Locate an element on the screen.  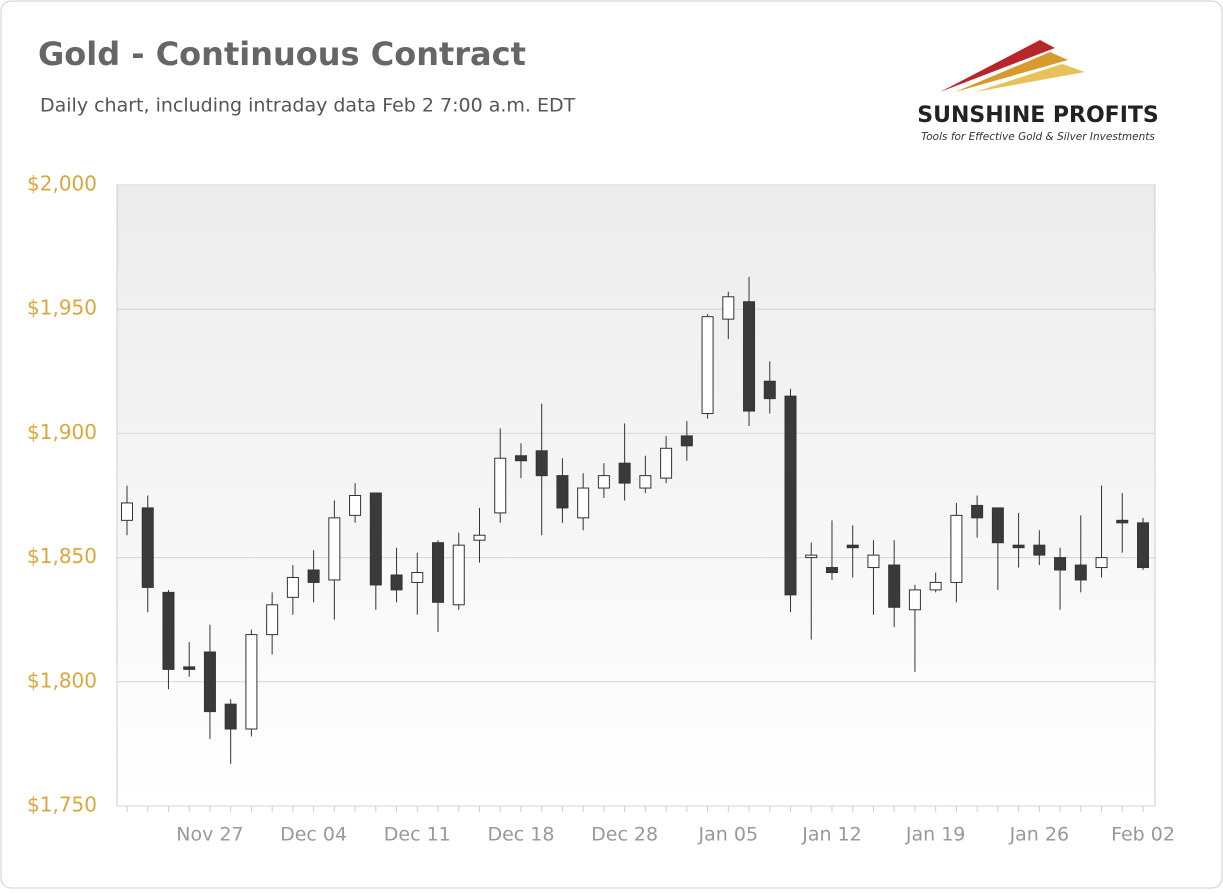
x-tick-label: Jan 12 is located at coordinates (831, 835).